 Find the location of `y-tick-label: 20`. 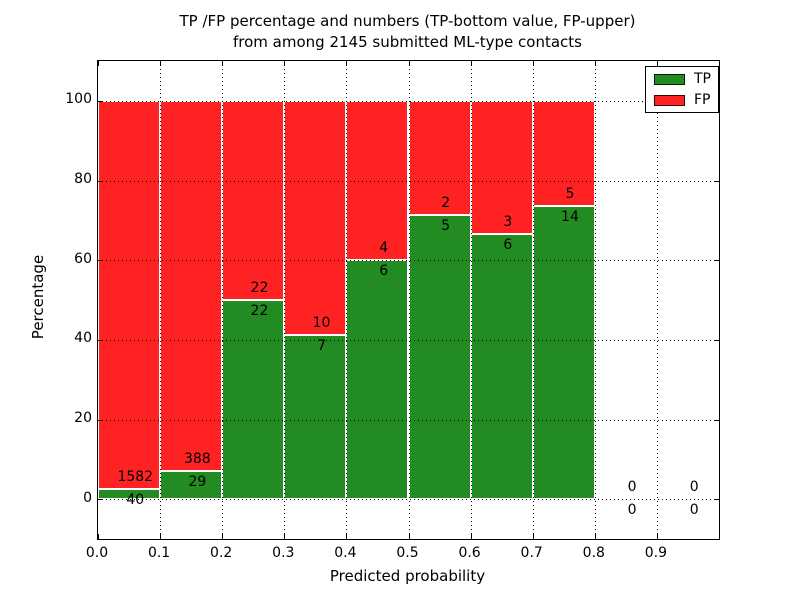

y-tick-label: 20 is located at coordinates (83, 418).